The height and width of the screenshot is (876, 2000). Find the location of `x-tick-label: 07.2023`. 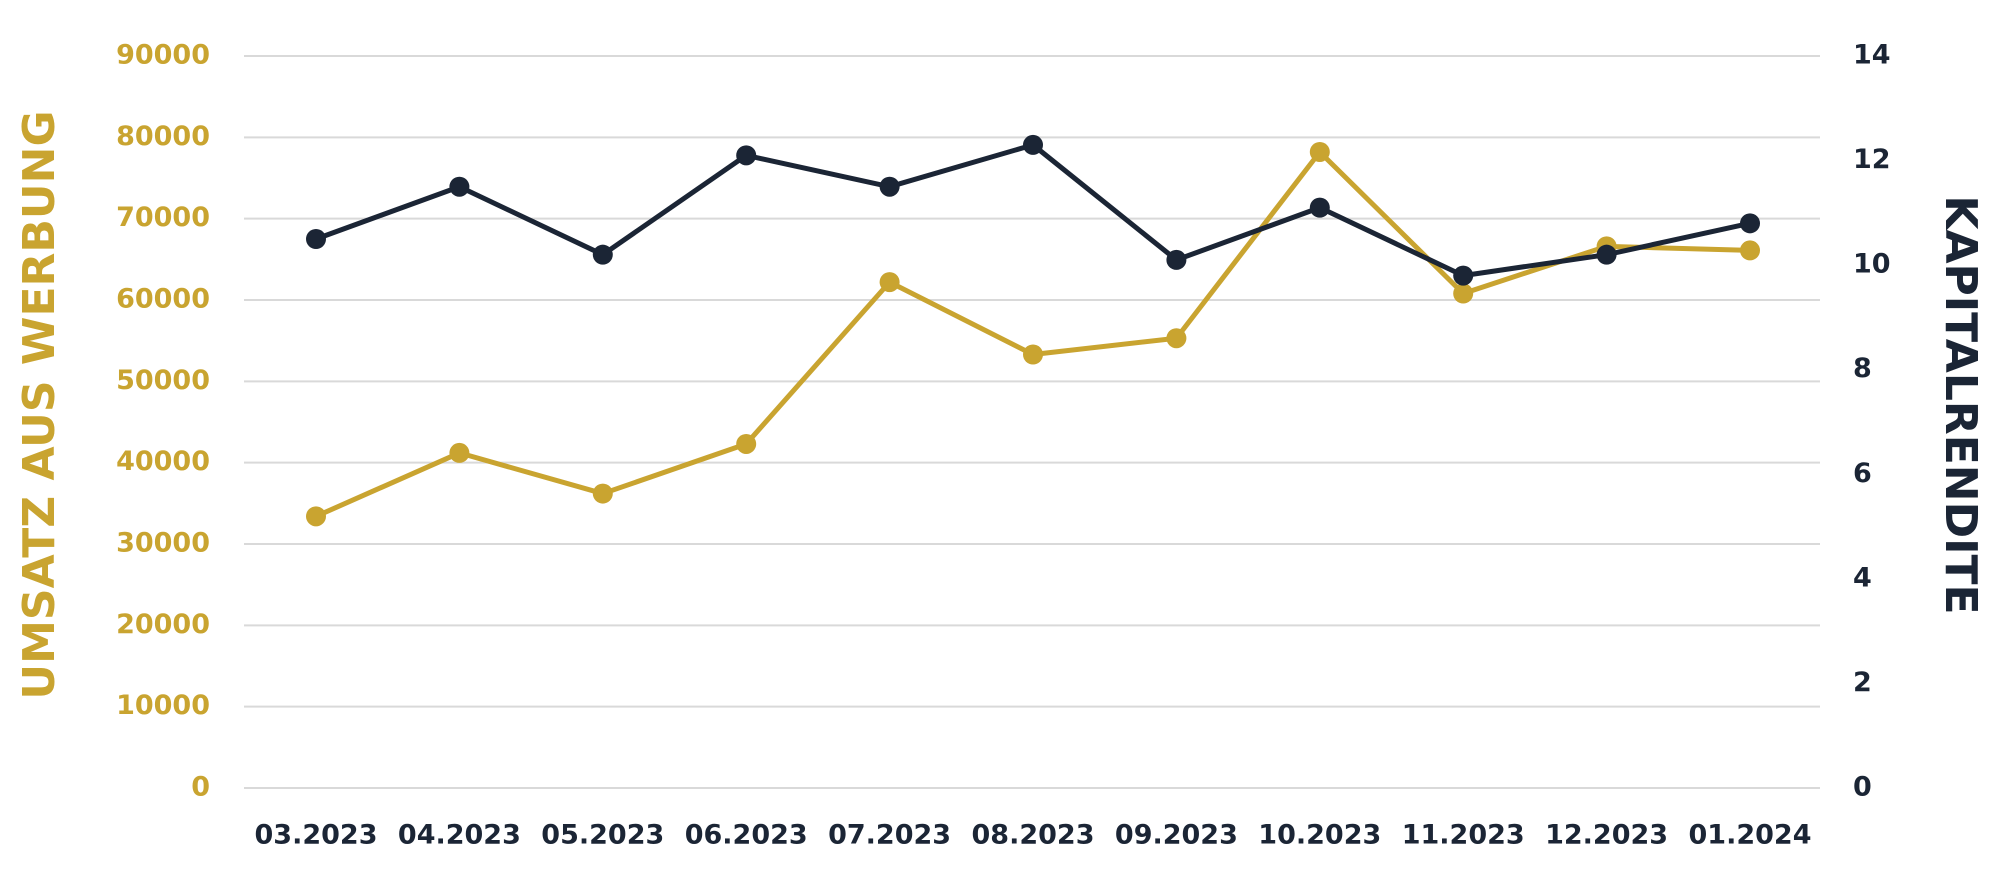

x-tick-label: 07.2023 is located at coordinates (889, 835).